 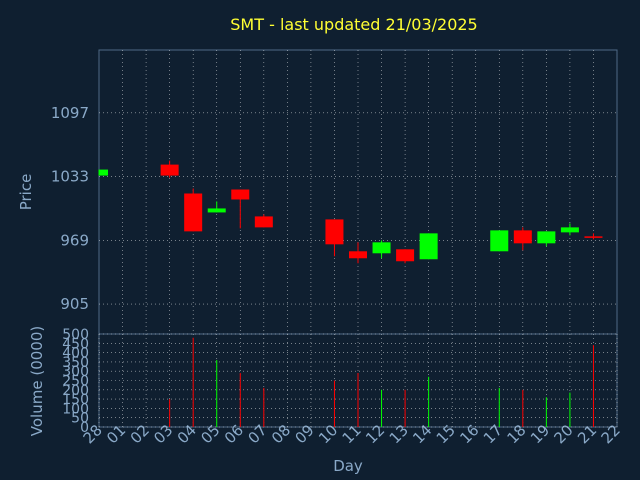 I want to click on x-tick-label: 07, so click(x=257, y=434).